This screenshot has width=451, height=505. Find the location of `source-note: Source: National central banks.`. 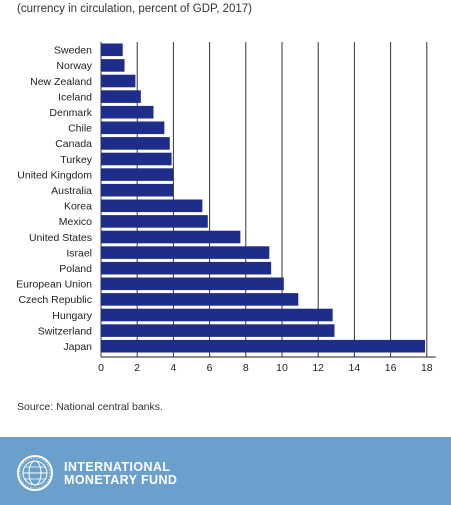

source-note: Source: National central banks. is located at coordinates (90, 407).